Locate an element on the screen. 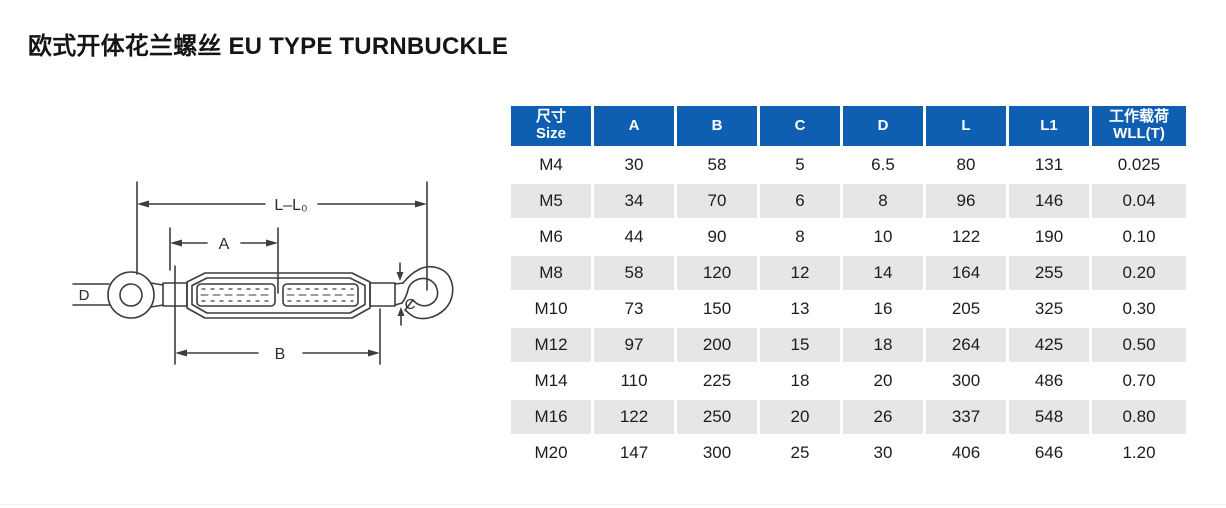 The width and height of the screenshot is (1226, 508). size-cell: M10 is located at coordinates (551, 309).